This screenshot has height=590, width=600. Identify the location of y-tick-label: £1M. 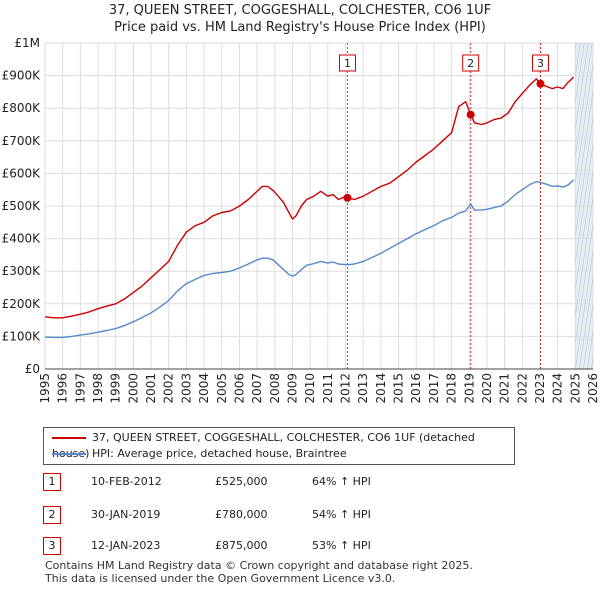
(27, 43).